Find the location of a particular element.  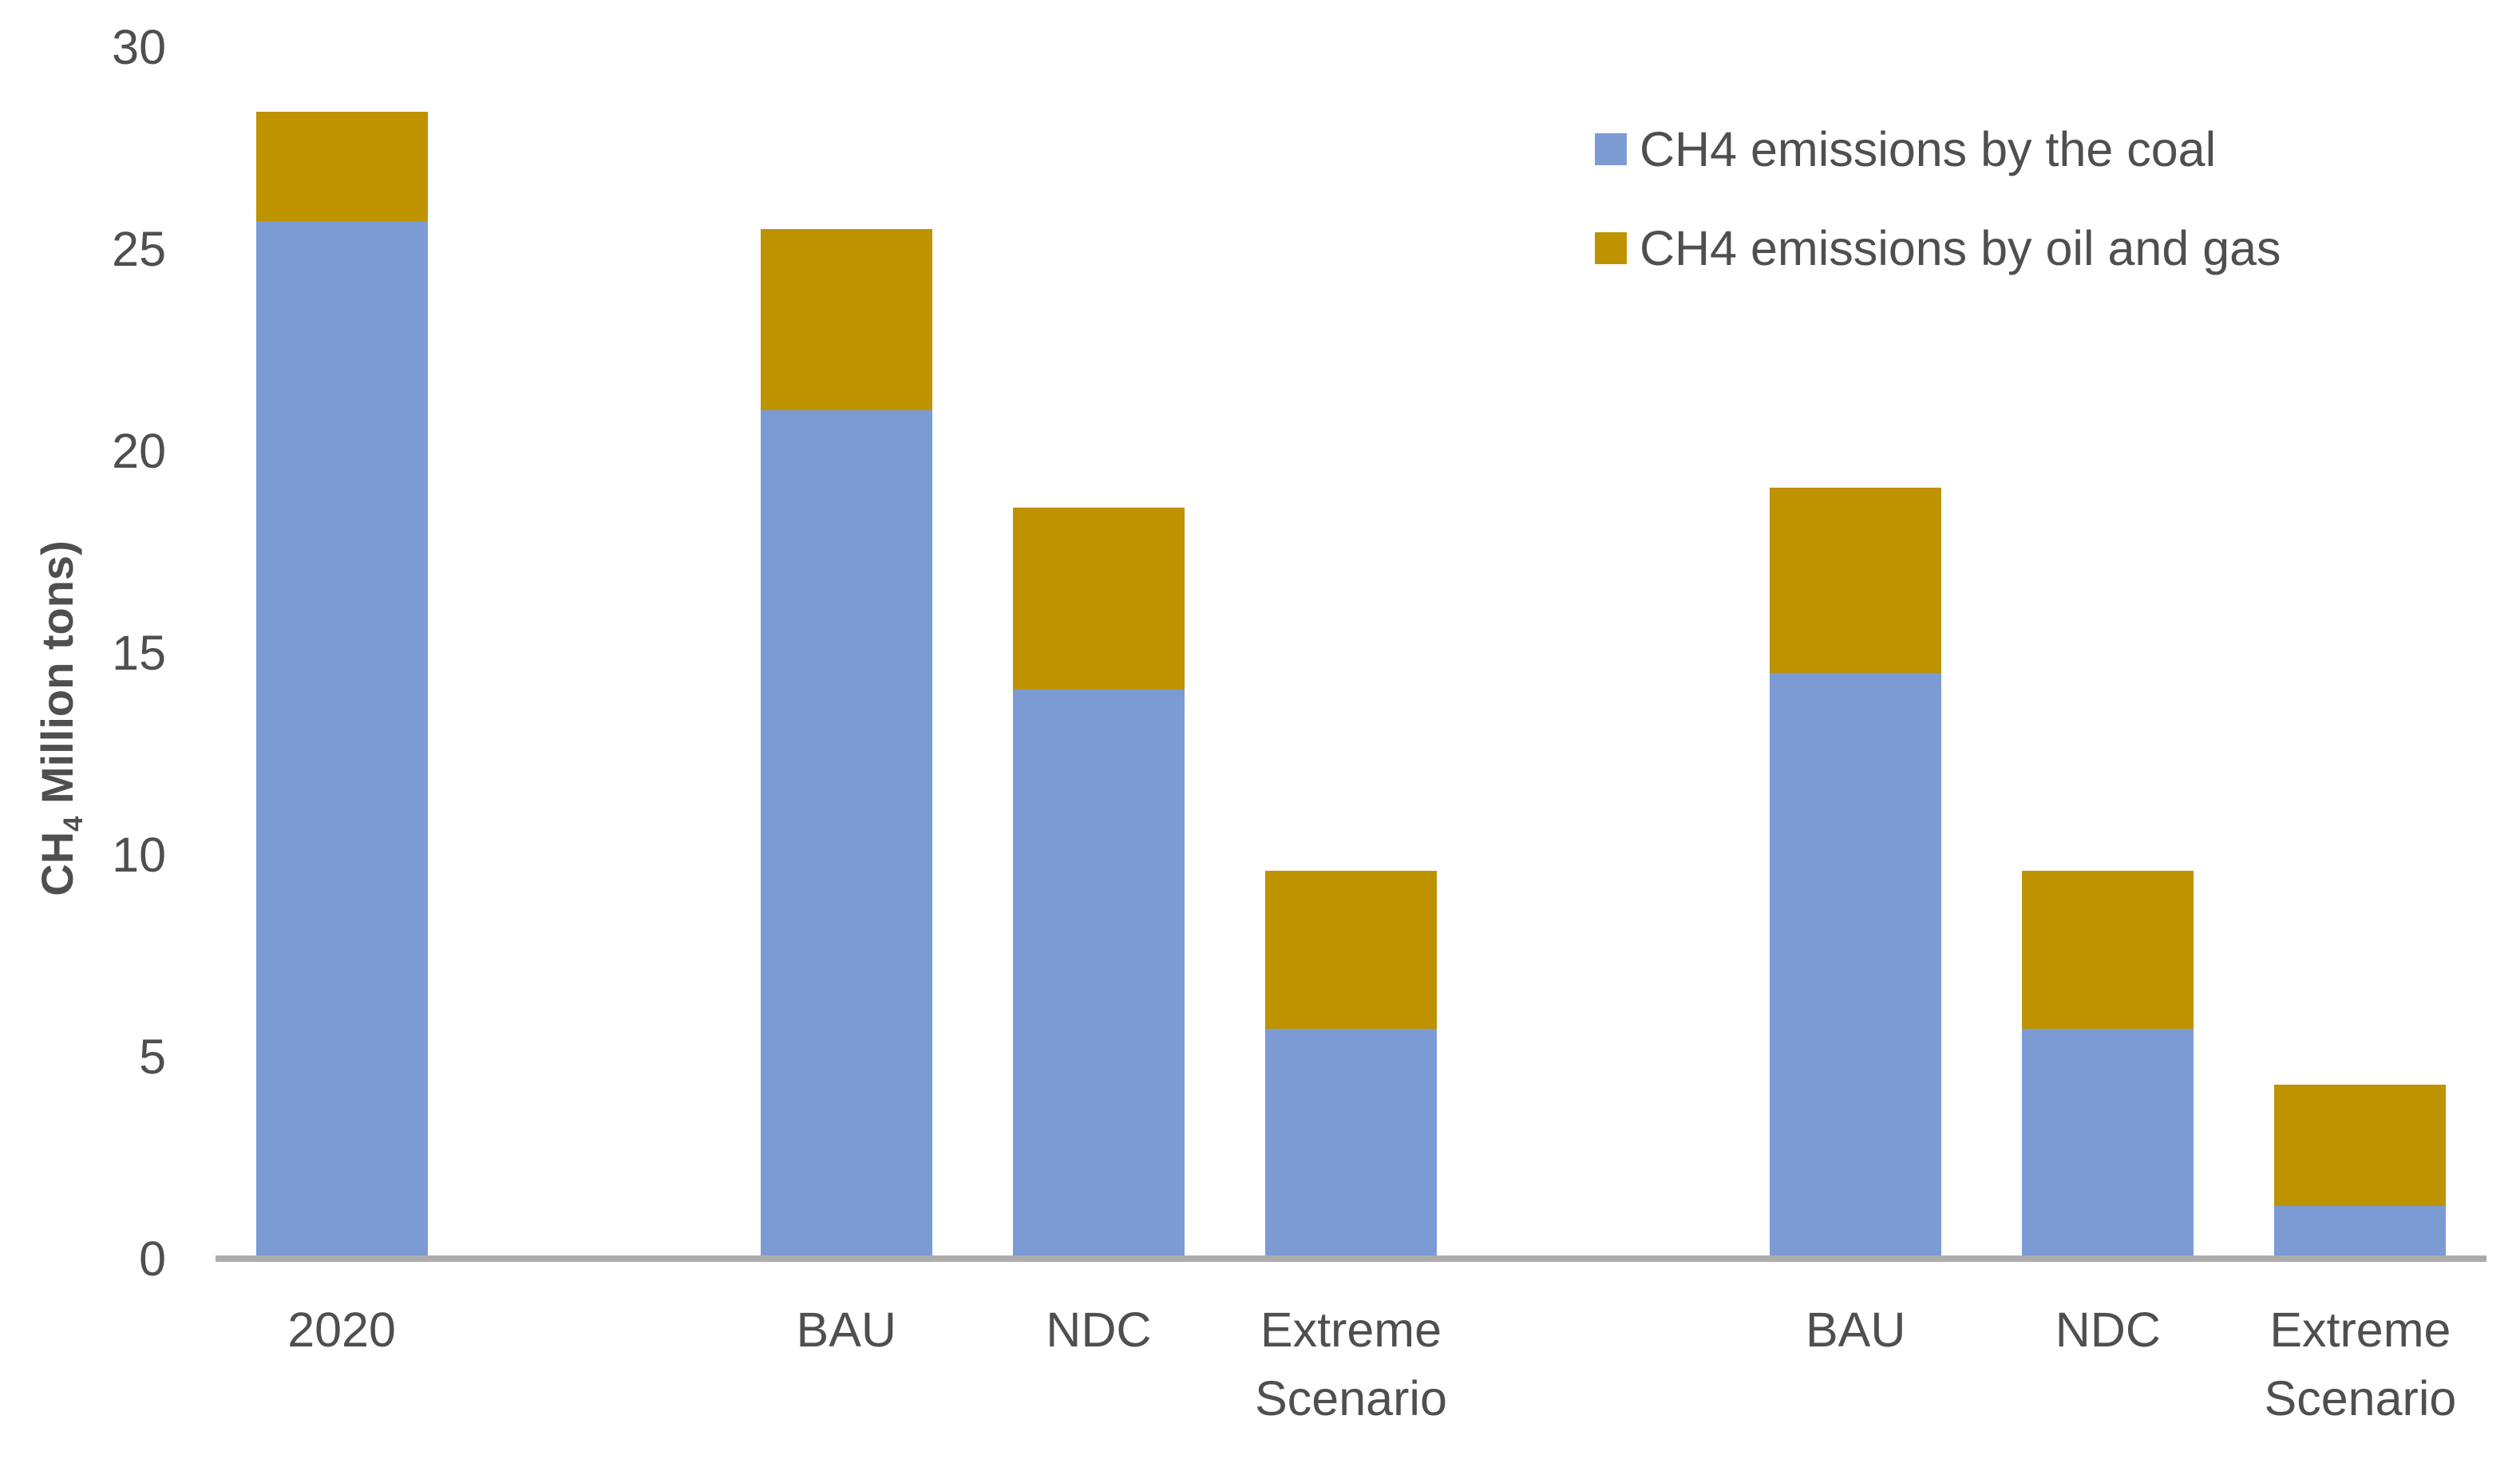

y-tick-label: 10 is located at coordinates (139, 855).